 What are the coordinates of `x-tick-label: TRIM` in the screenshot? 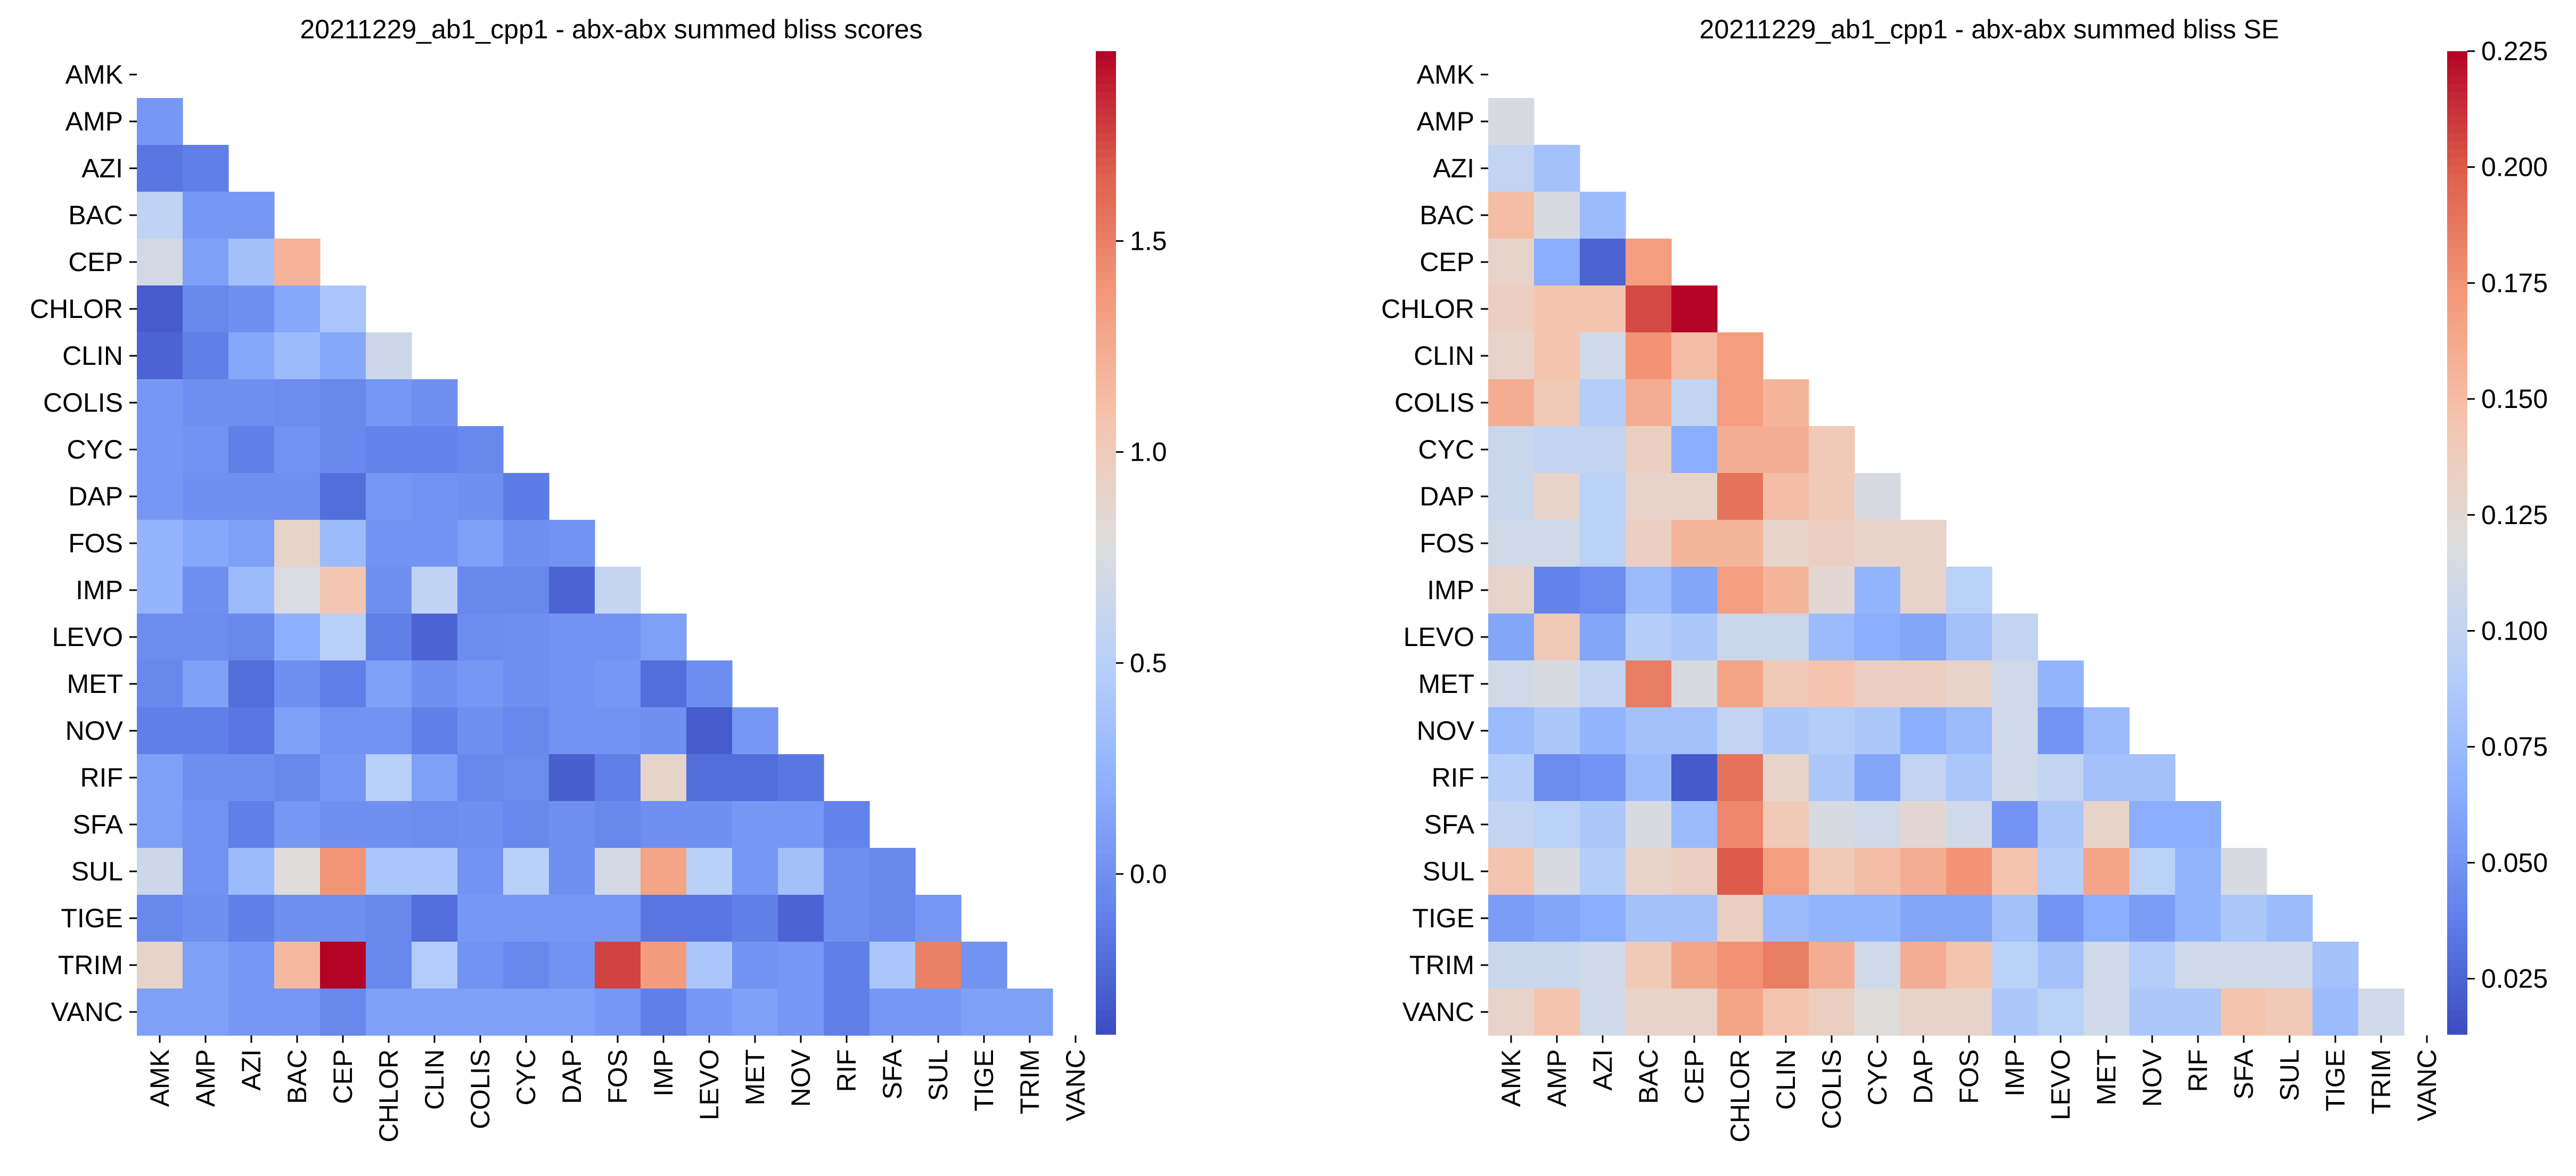 It's located at (2381, 1082).